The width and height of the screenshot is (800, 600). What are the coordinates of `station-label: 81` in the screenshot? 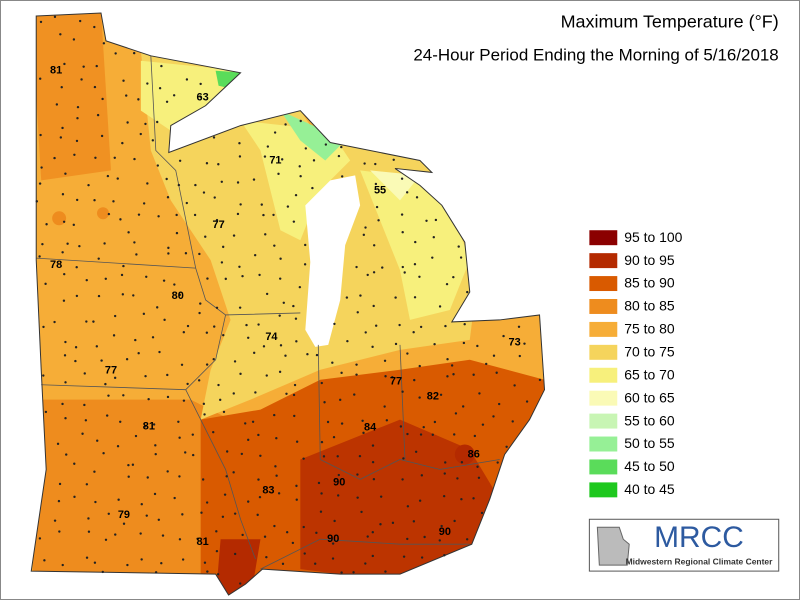 It's located at (56, 71).